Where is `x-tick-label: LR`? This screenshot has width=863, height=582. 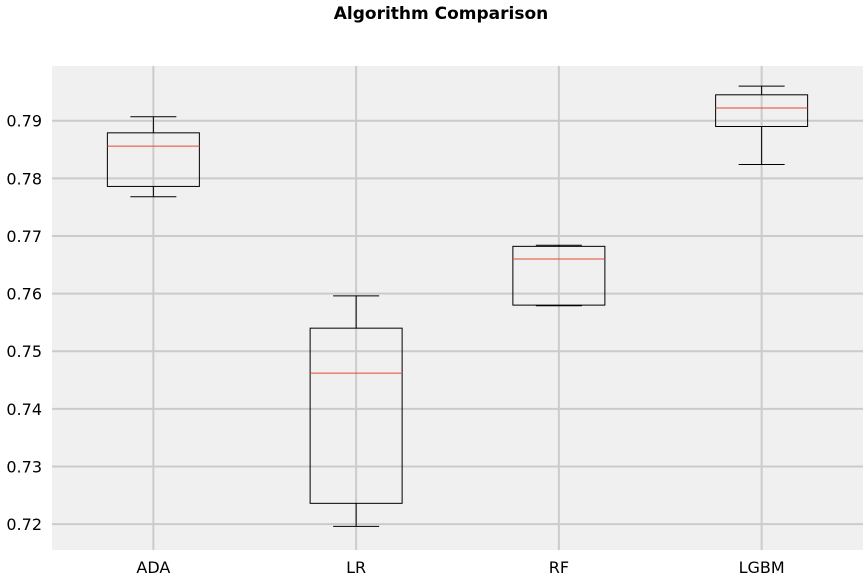 x-tick-label: LR is located at coordinates (356, 567).